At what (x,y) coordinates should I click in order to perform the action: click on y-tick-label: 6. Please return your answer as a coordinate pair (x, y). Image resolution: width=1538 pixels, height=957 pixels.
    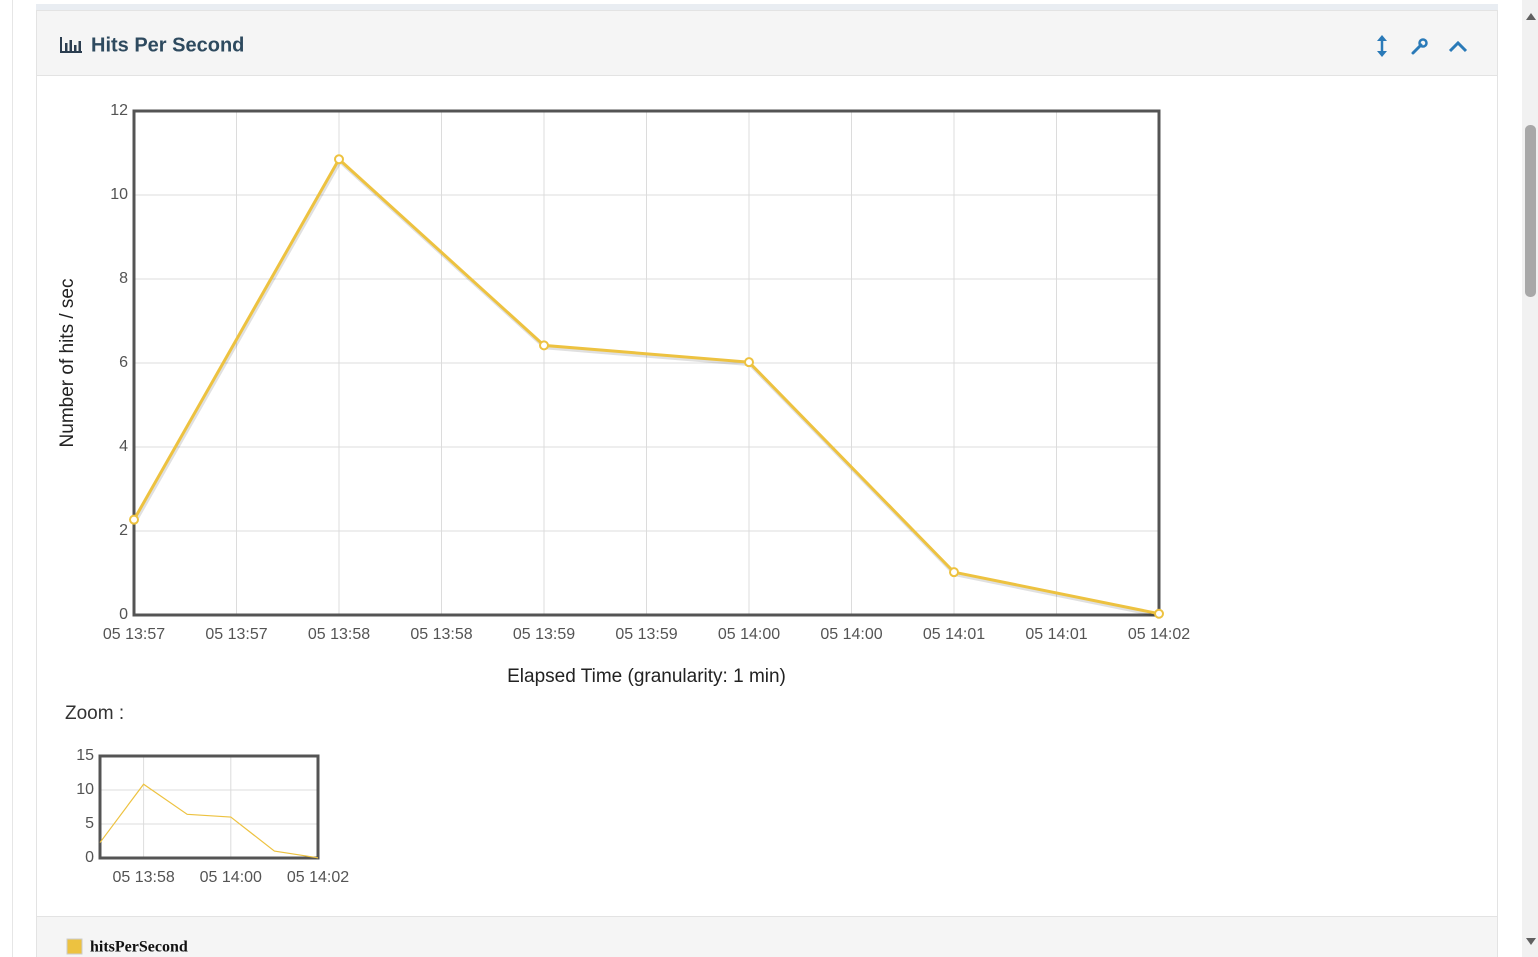
    Looking at the image, I should click on (123, 362).